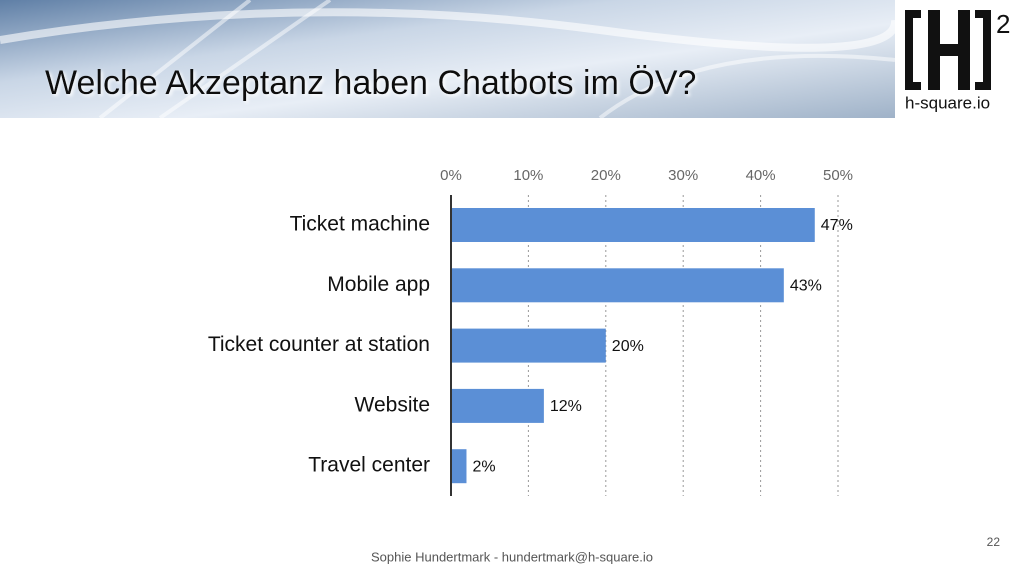 The height and width of the screenshot is (576, 1024). Describe the element at coordinates (528, 175) in the screenshot. I see `x-tick-label: 10%` at that location.